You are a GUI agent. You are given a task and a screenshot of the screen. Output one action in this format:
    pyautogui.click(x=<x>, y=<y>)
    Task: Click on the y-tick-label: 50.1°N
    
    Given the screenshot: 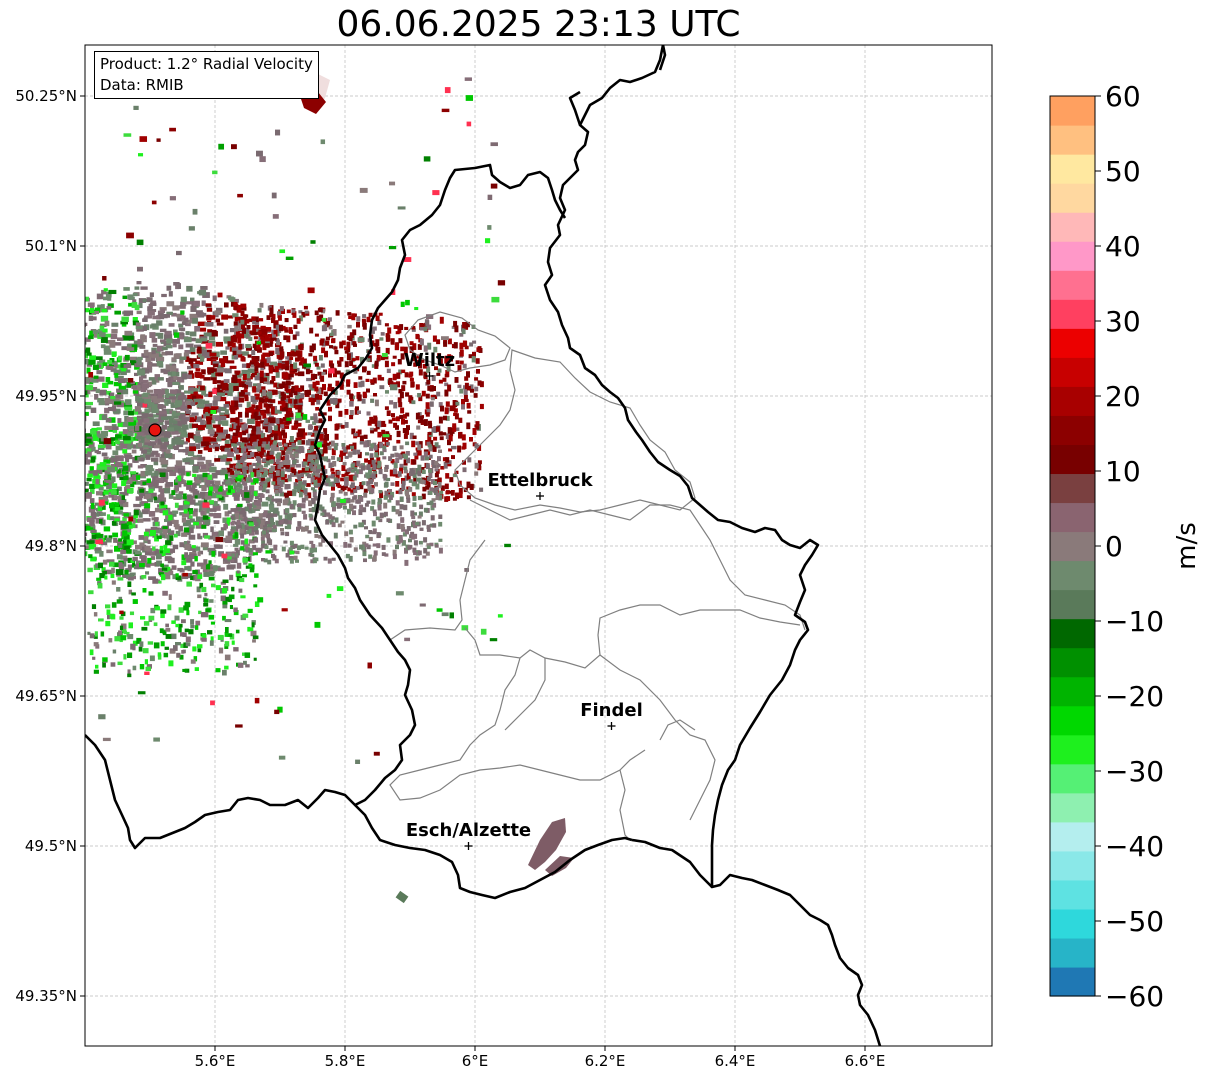 What is the action you would take?
    pyautogui.click(x=51, y=246)
    